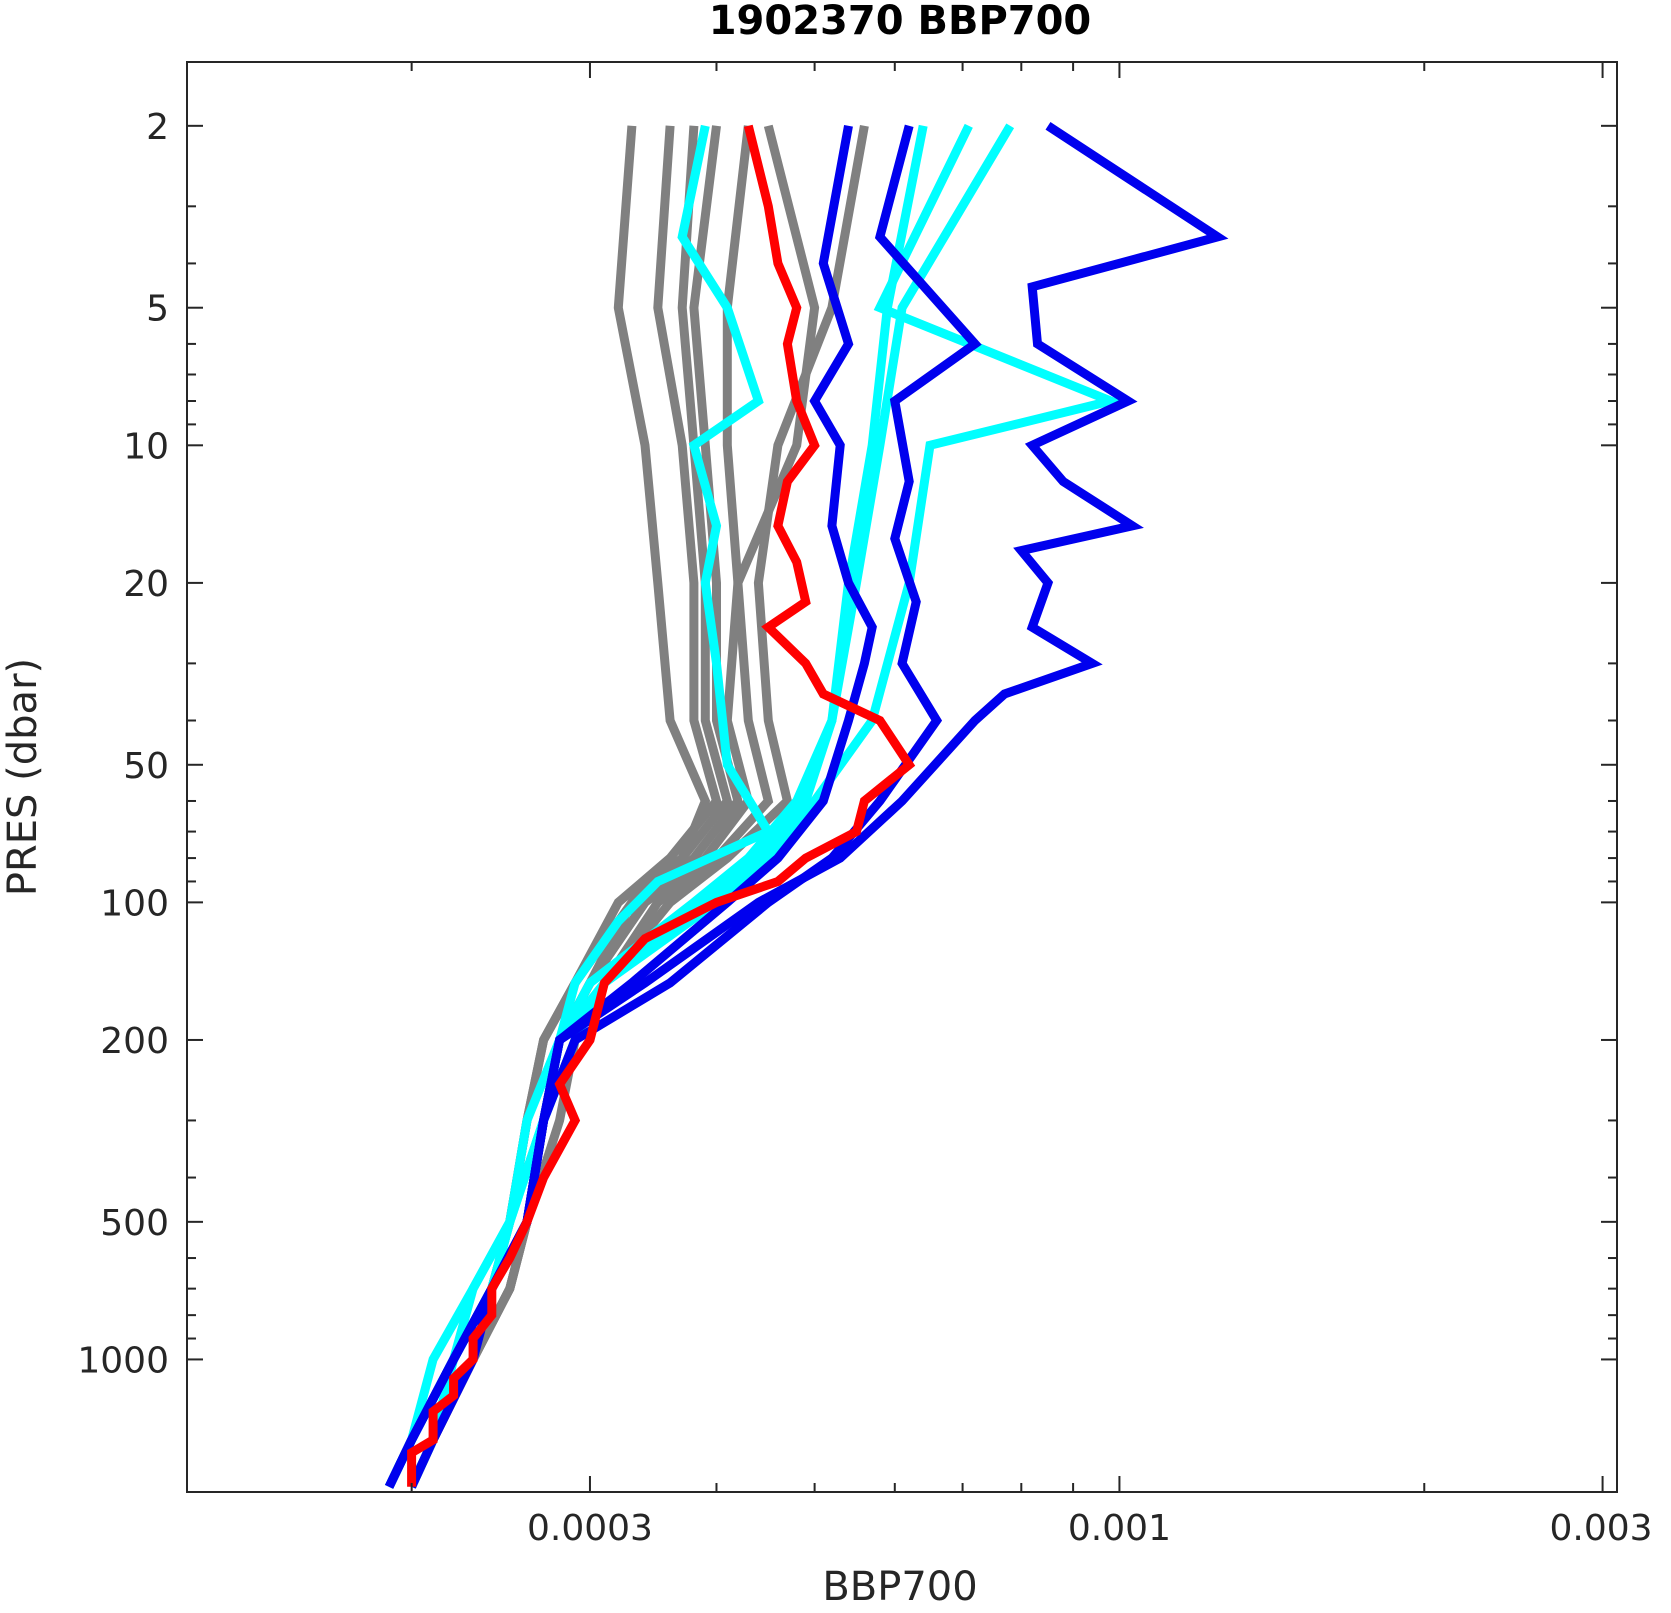  I want to click on x-tick-label: 0.0003, so click(590, 1528).